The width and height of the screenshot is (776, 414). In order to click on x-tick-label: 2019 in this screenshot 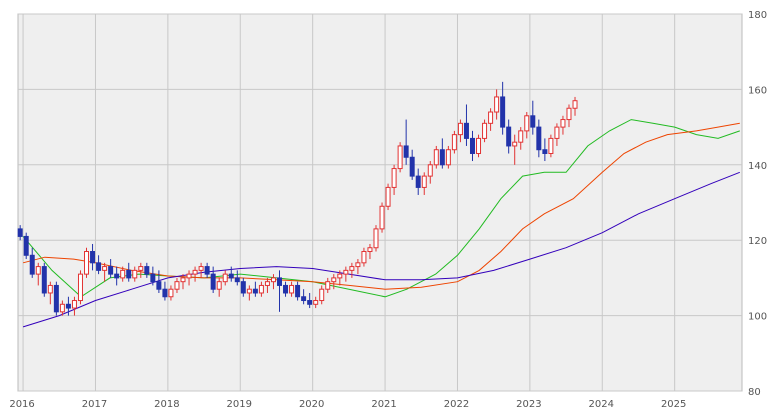, I will do `click(239, 404)`.